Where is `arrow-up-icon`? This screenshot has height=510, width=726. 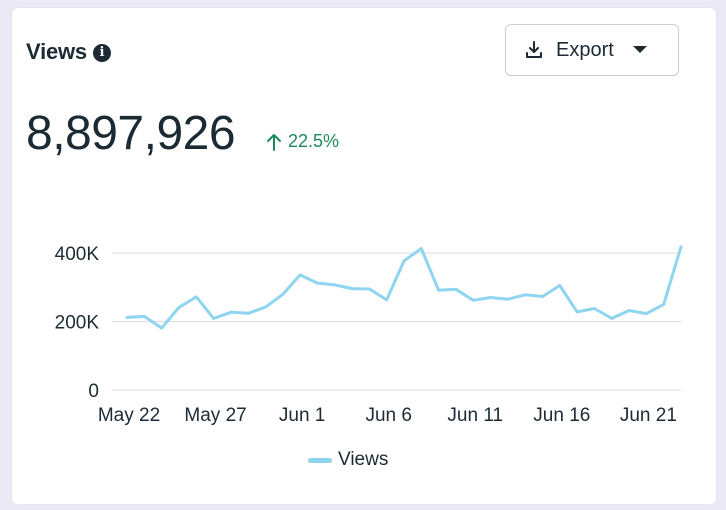
arrow-up-icon is located at coordinates (274, 142).